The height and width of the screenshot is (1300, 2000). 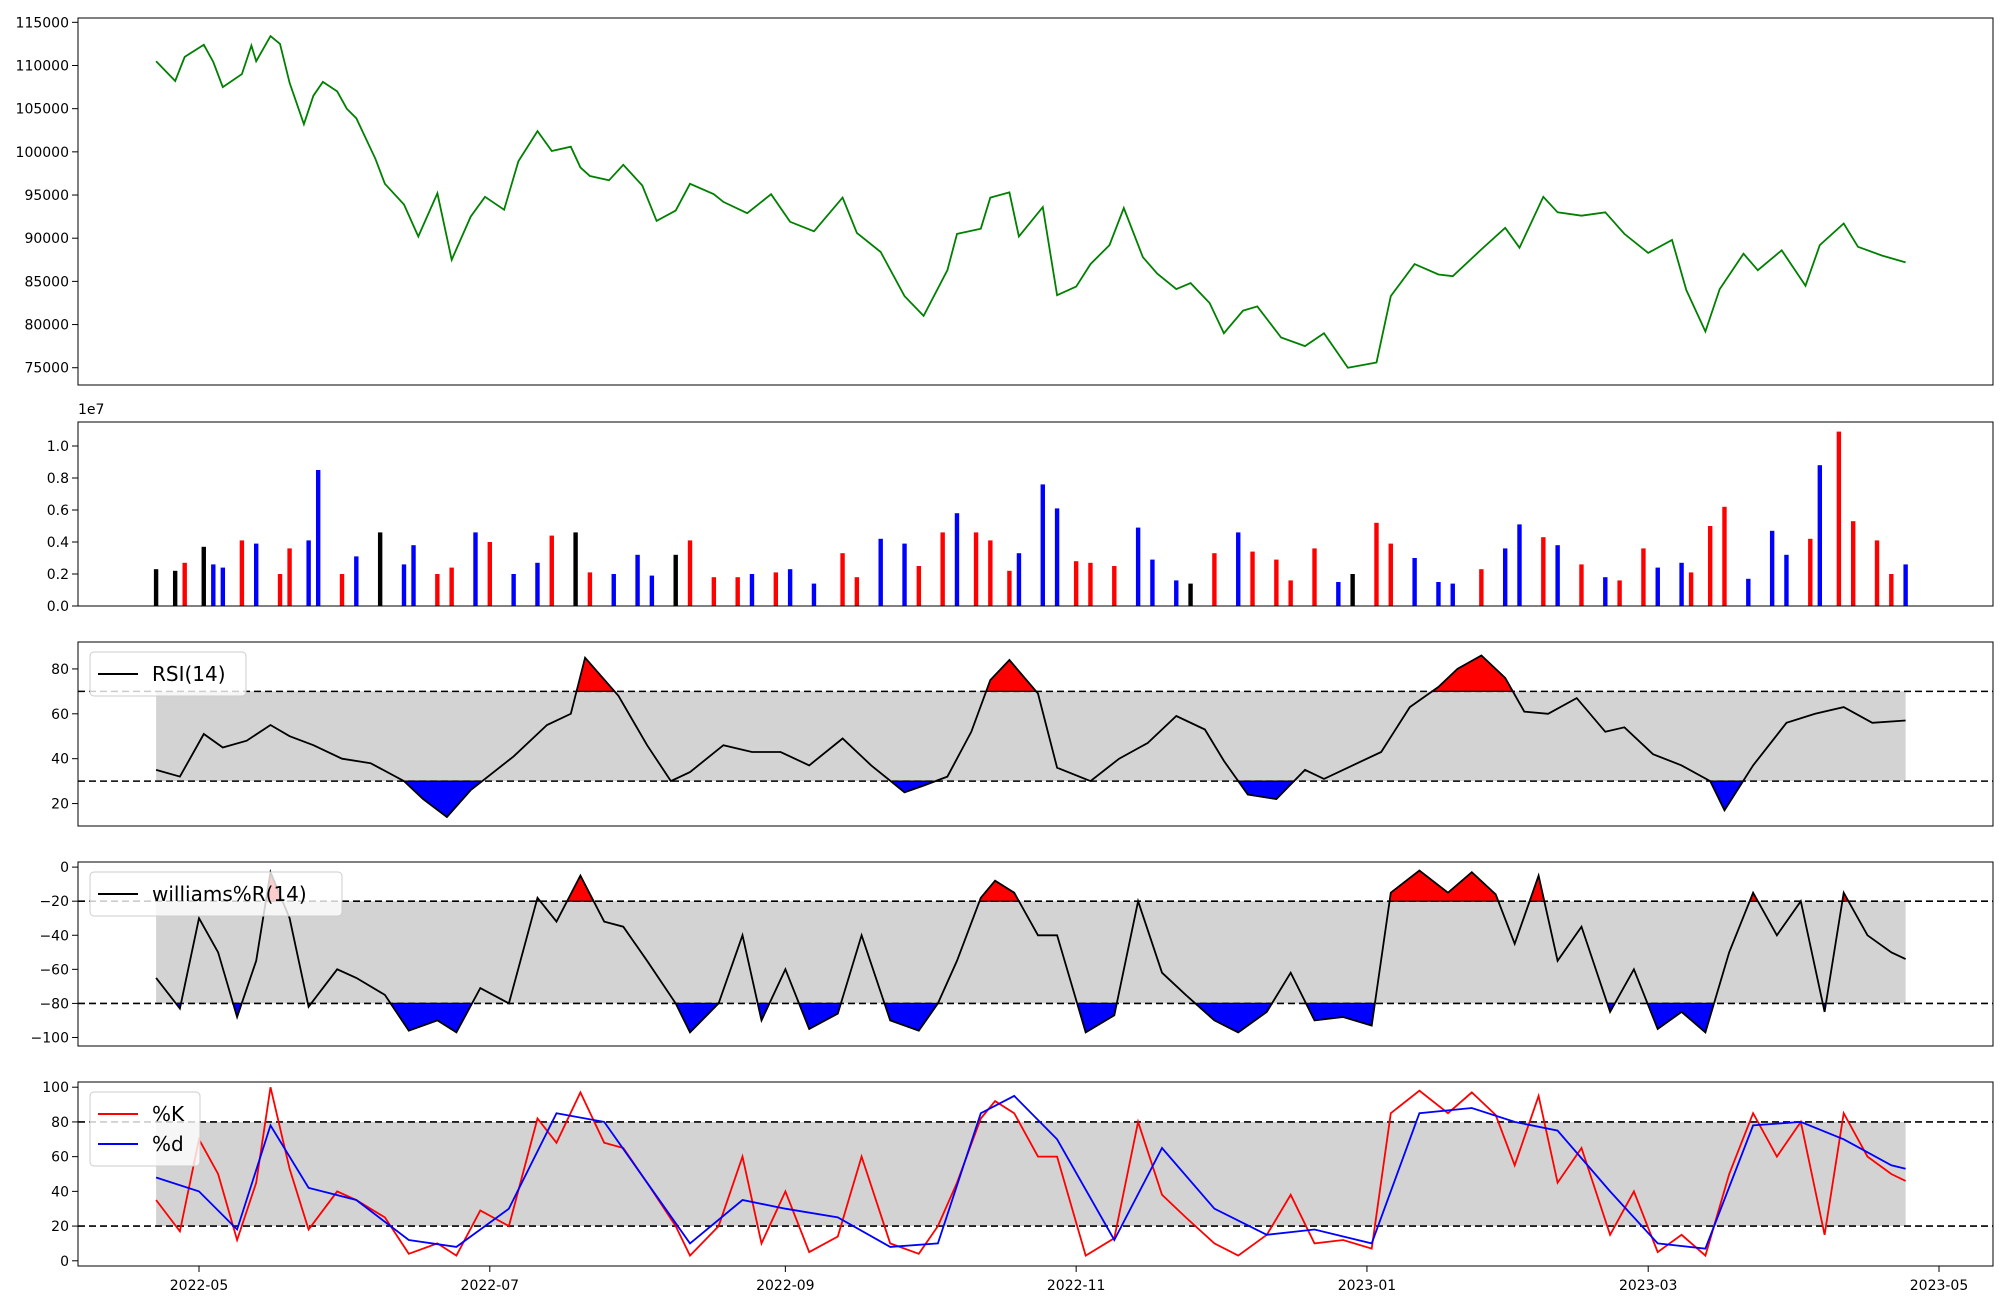 I want to click on d-line, so click(x=1030, y=1172).